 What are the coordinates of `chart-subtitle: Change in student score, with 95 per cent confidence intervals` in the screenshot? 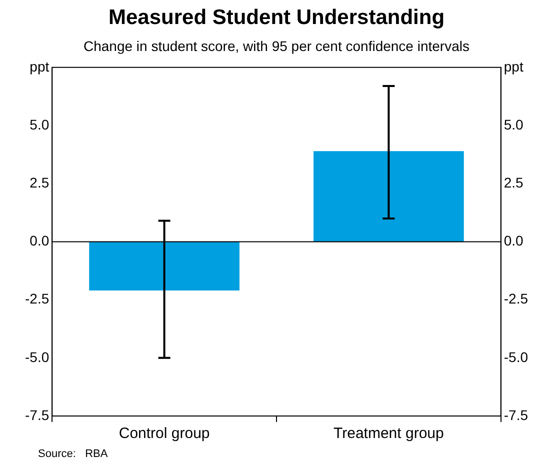 It's located at (276, 46).